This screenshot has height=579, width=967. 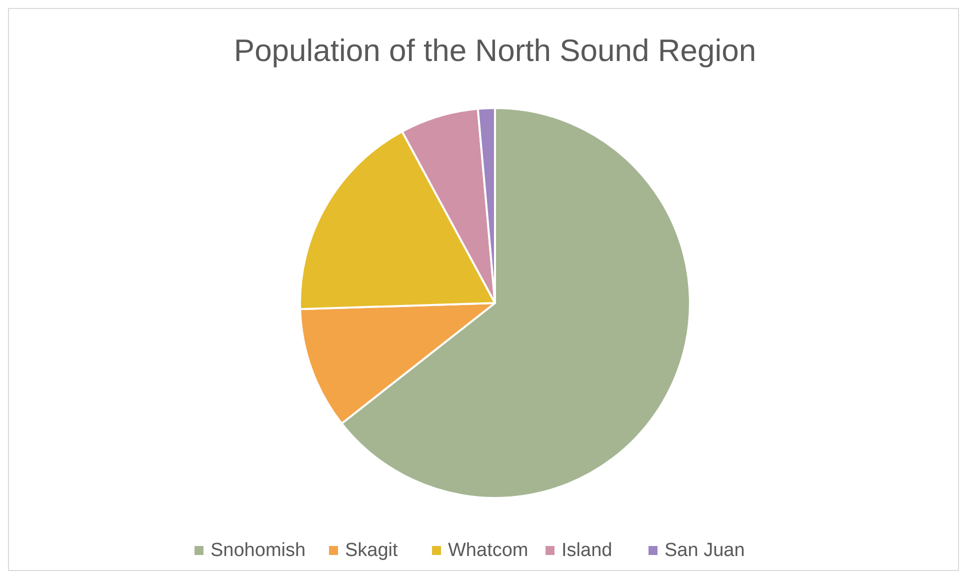 I want to click on legend-label: San Juan, so click(x=704, y=551).